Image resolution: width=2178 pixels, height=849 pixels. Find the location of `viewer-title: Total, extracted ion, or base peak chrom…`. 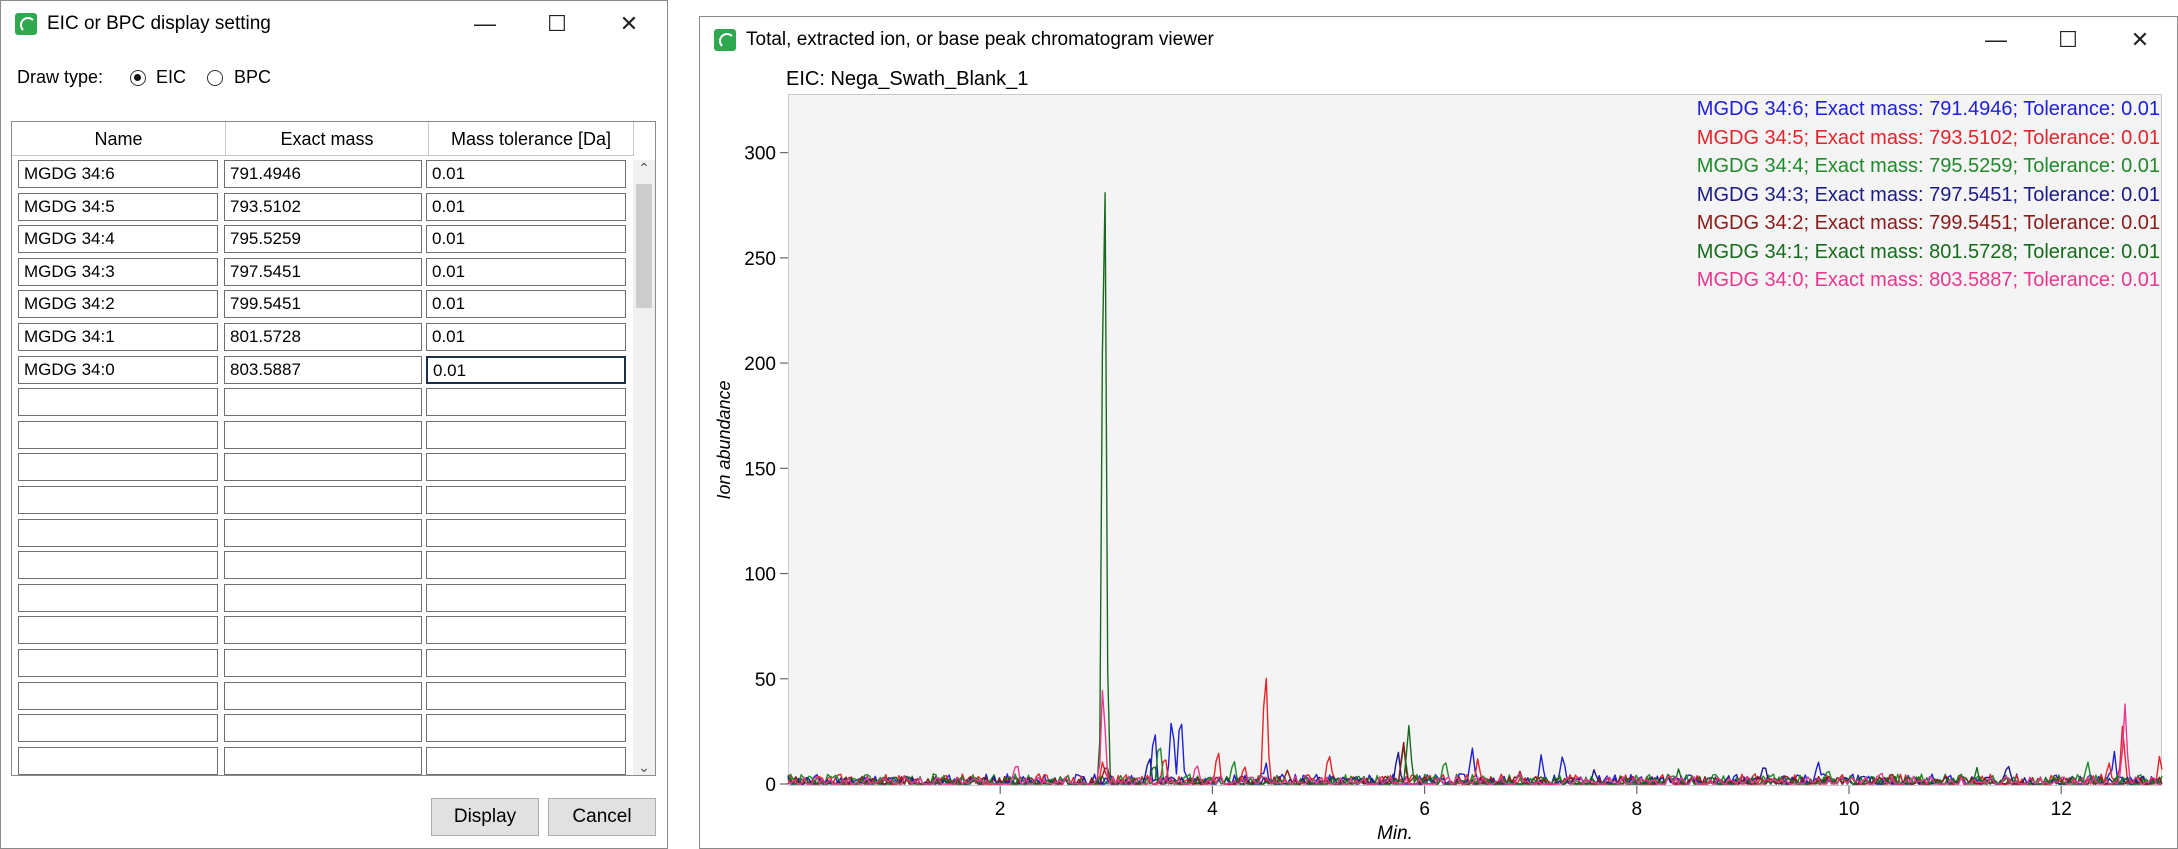

viewer-title: Total, extracted ion, or base peak chrom… is located at coordinates (980, 39).